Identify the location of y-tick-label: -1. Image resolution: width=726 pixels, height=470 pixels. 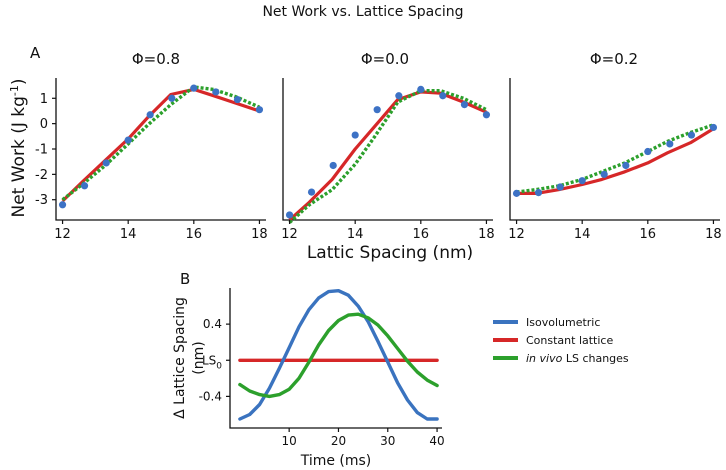
(41, 150).